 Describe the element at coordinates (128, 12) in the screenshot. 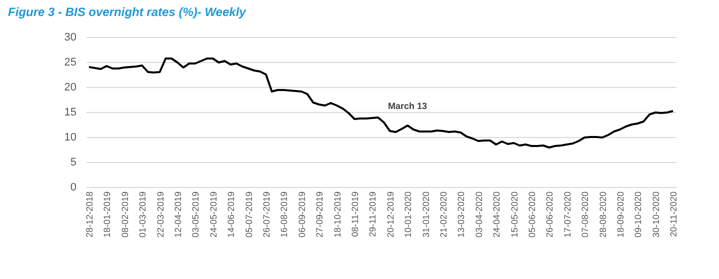

I see `chart-title: Figure 3 - BIS overnight rates (%)- Weekly` at that location.